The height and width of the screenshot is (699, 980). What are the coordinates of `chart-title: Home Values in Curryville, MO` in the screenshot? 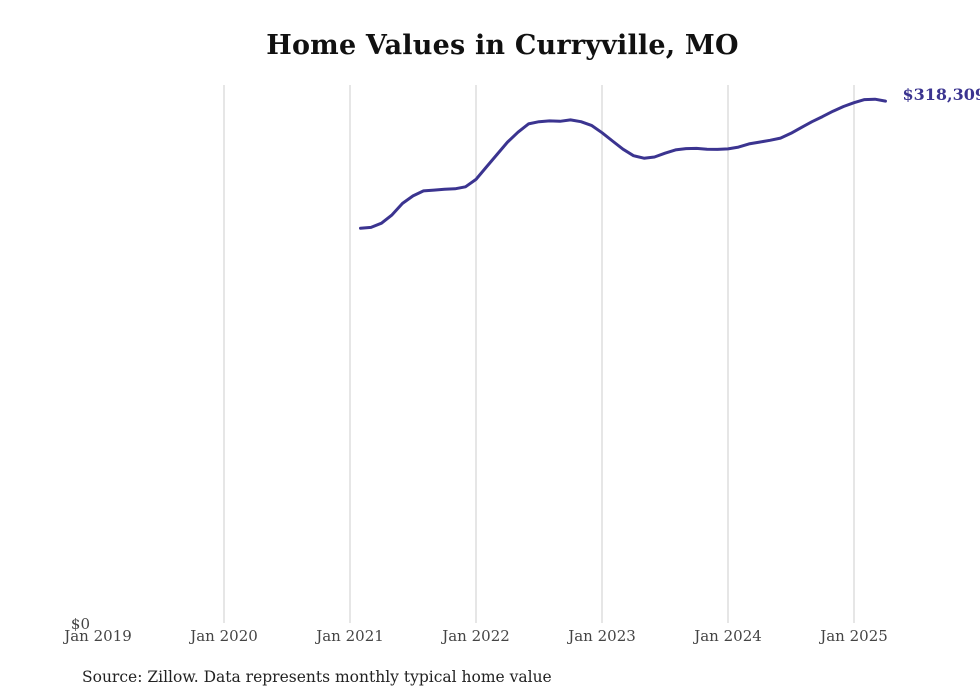 It's located at (502, 45).